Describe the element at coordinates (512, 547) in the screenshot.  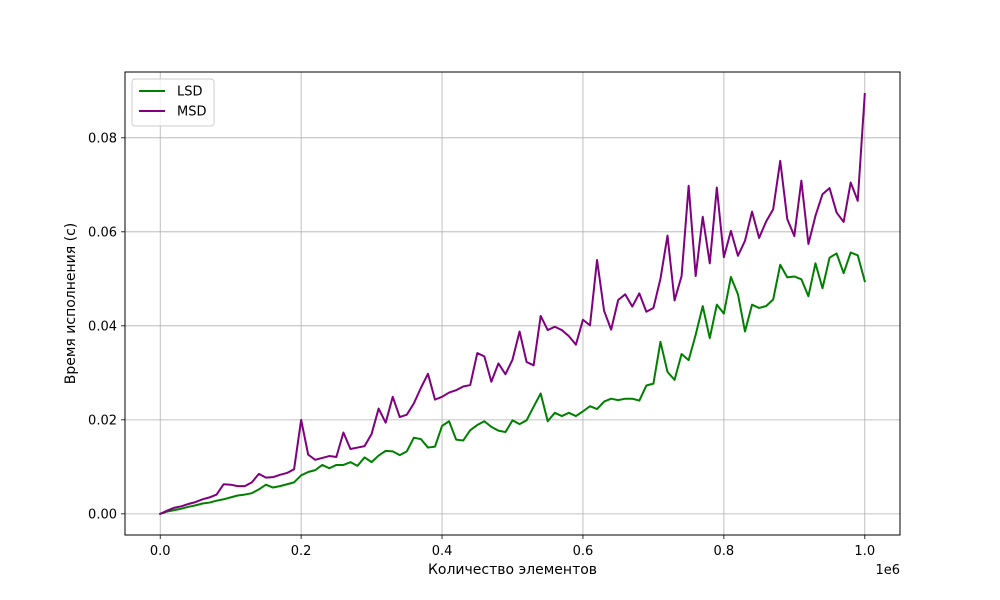
I see `x-axis: 0.0 0.2 0.4 0.6 0.8 1.0` at that location.